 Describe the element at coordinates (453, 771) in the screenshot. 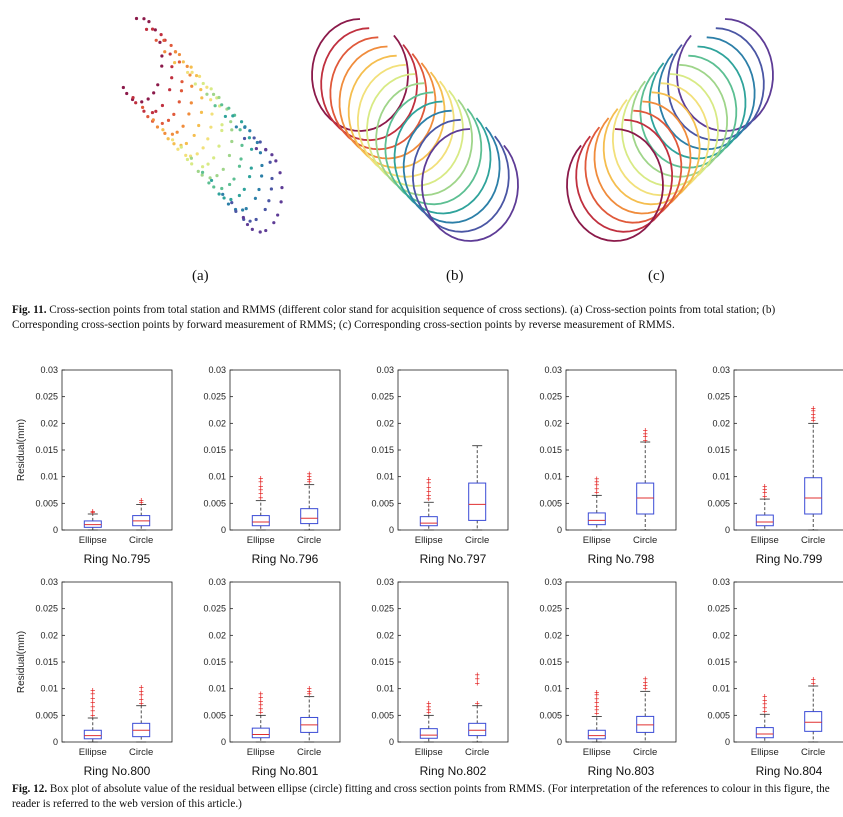

I see `plot-title: Ring No.802` at that location.